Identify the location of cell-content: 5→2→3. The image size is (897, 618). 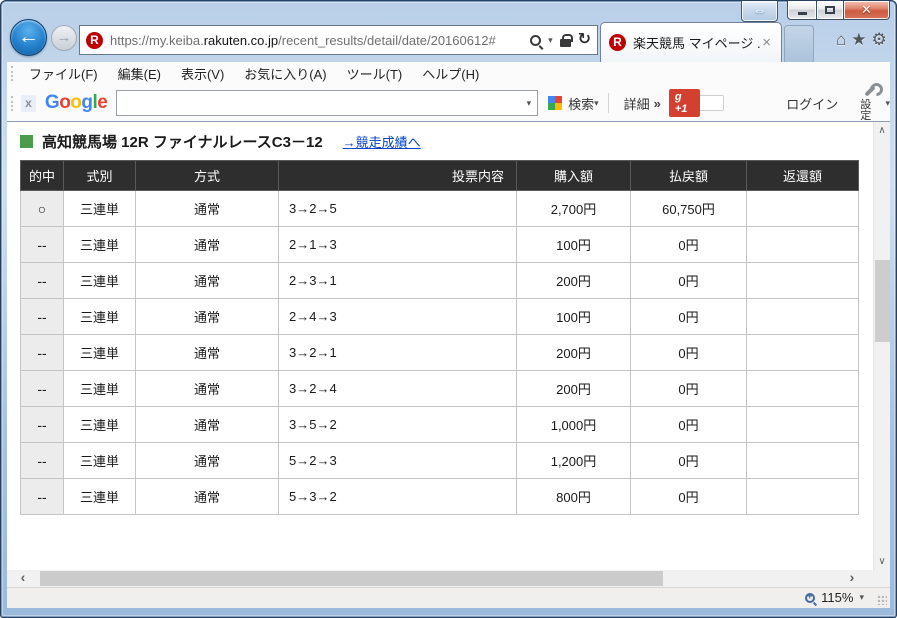
(397, 460).